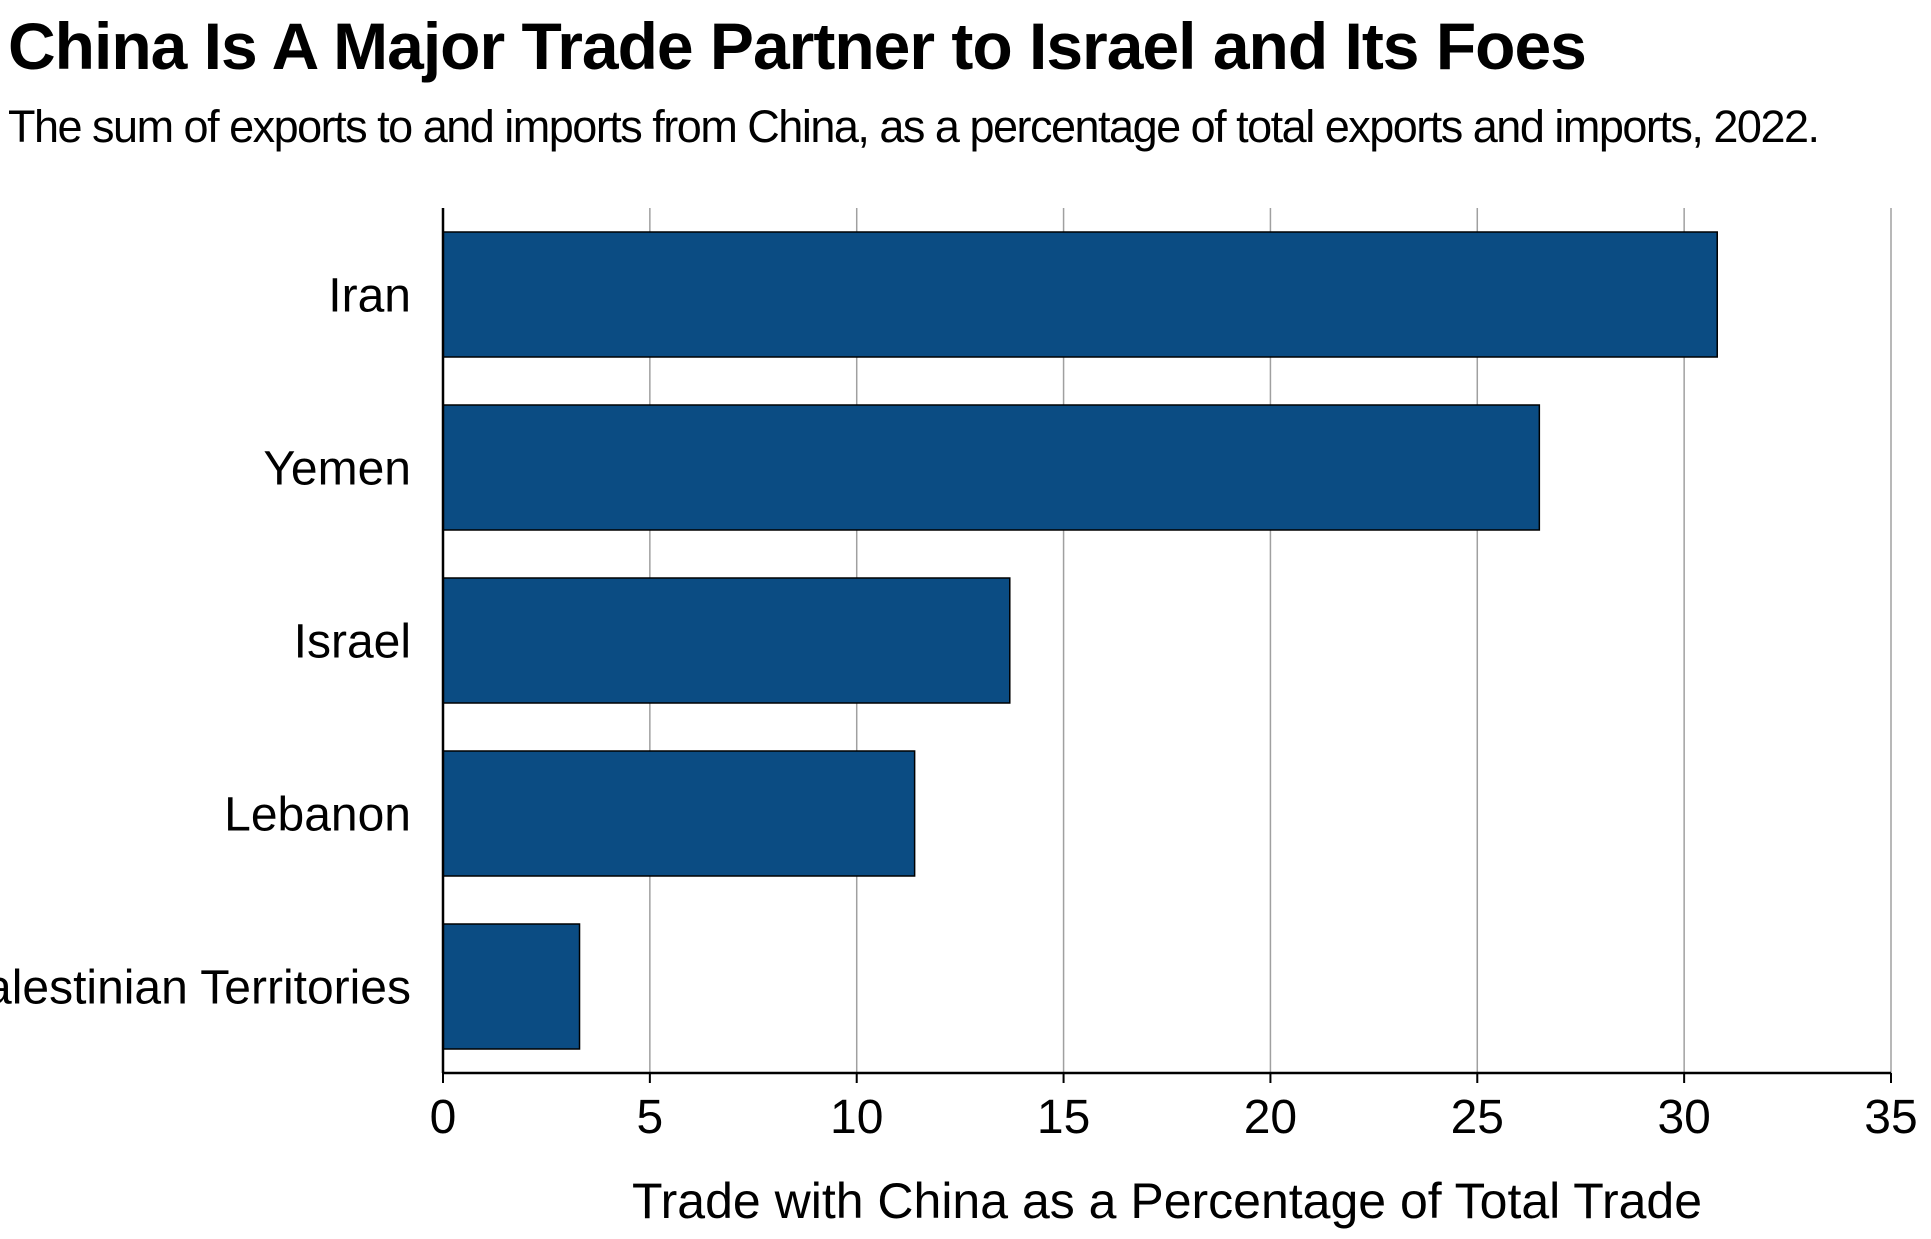  What do you see at coordinates (352, 642) in the screenshot?
I see `category-label: Israel` at bounding box center [352, 642].